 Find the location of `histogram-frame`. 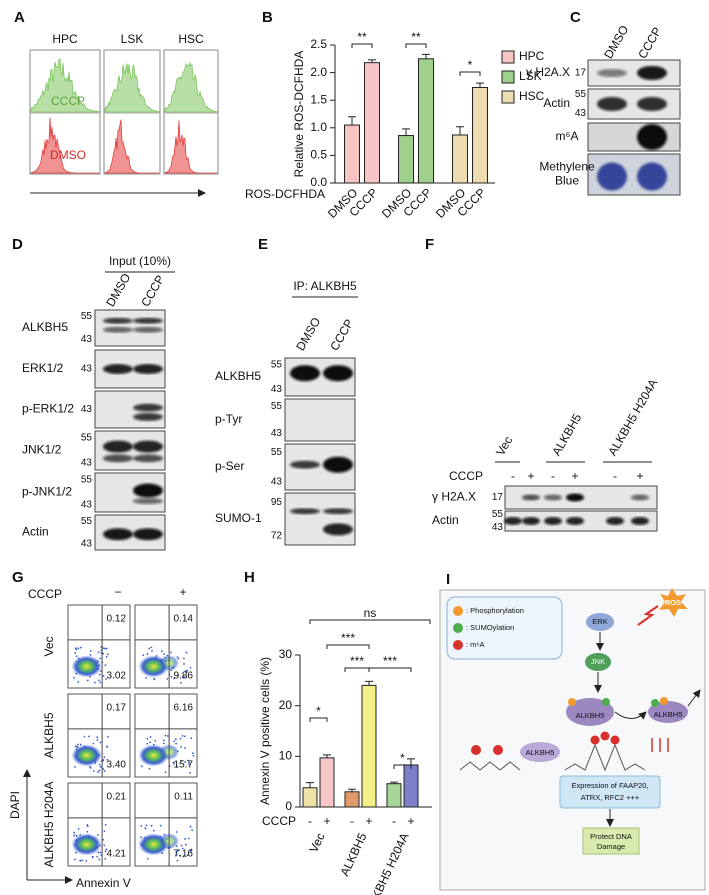

histogram-frame is located at coordinates (65, 112).